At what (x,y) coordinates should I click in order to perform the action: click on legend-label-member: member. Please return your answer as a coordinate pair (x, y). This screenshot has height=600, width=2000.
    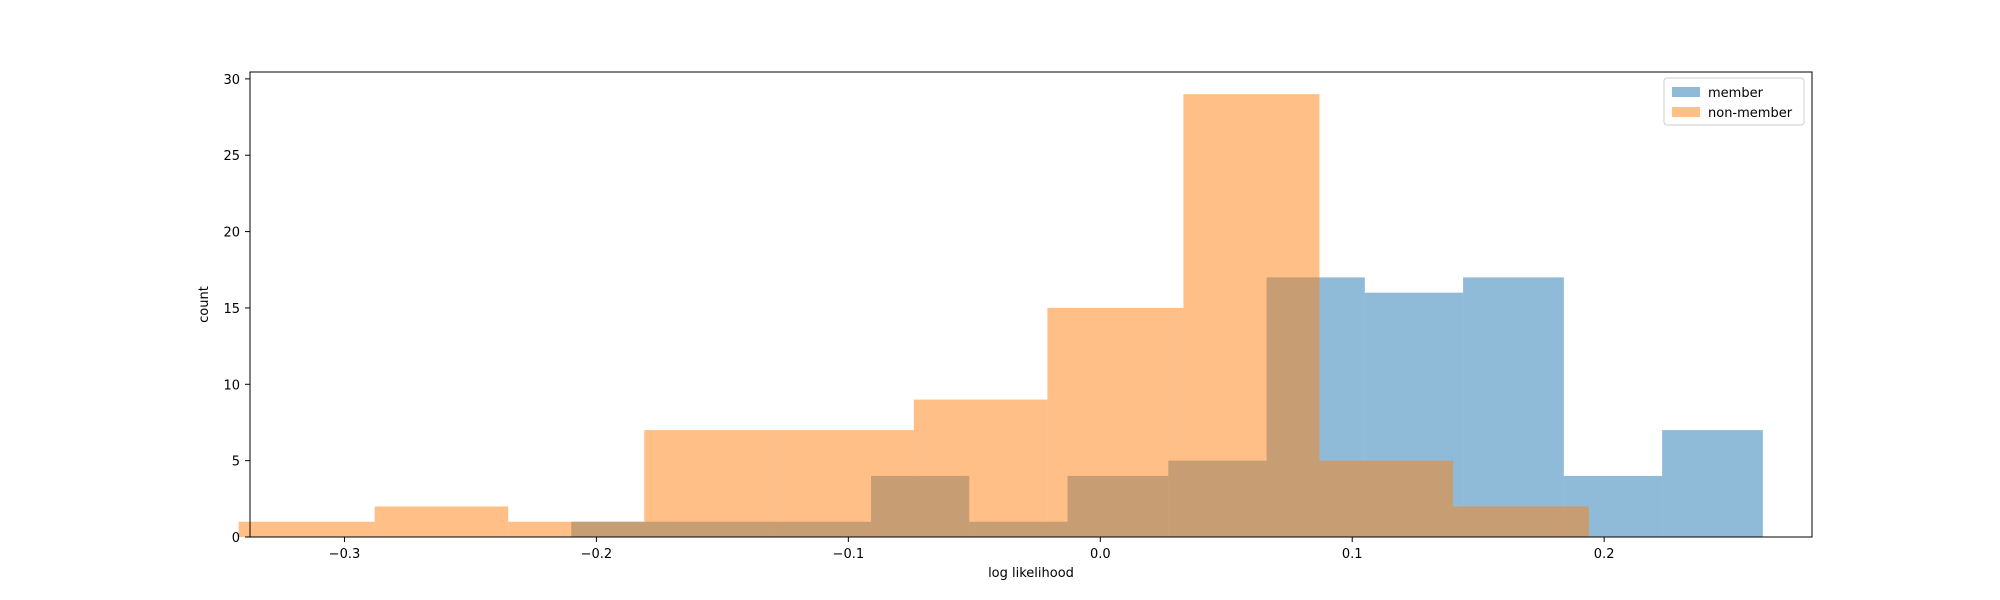
    Looking at the image, I should click on (1736, 93).